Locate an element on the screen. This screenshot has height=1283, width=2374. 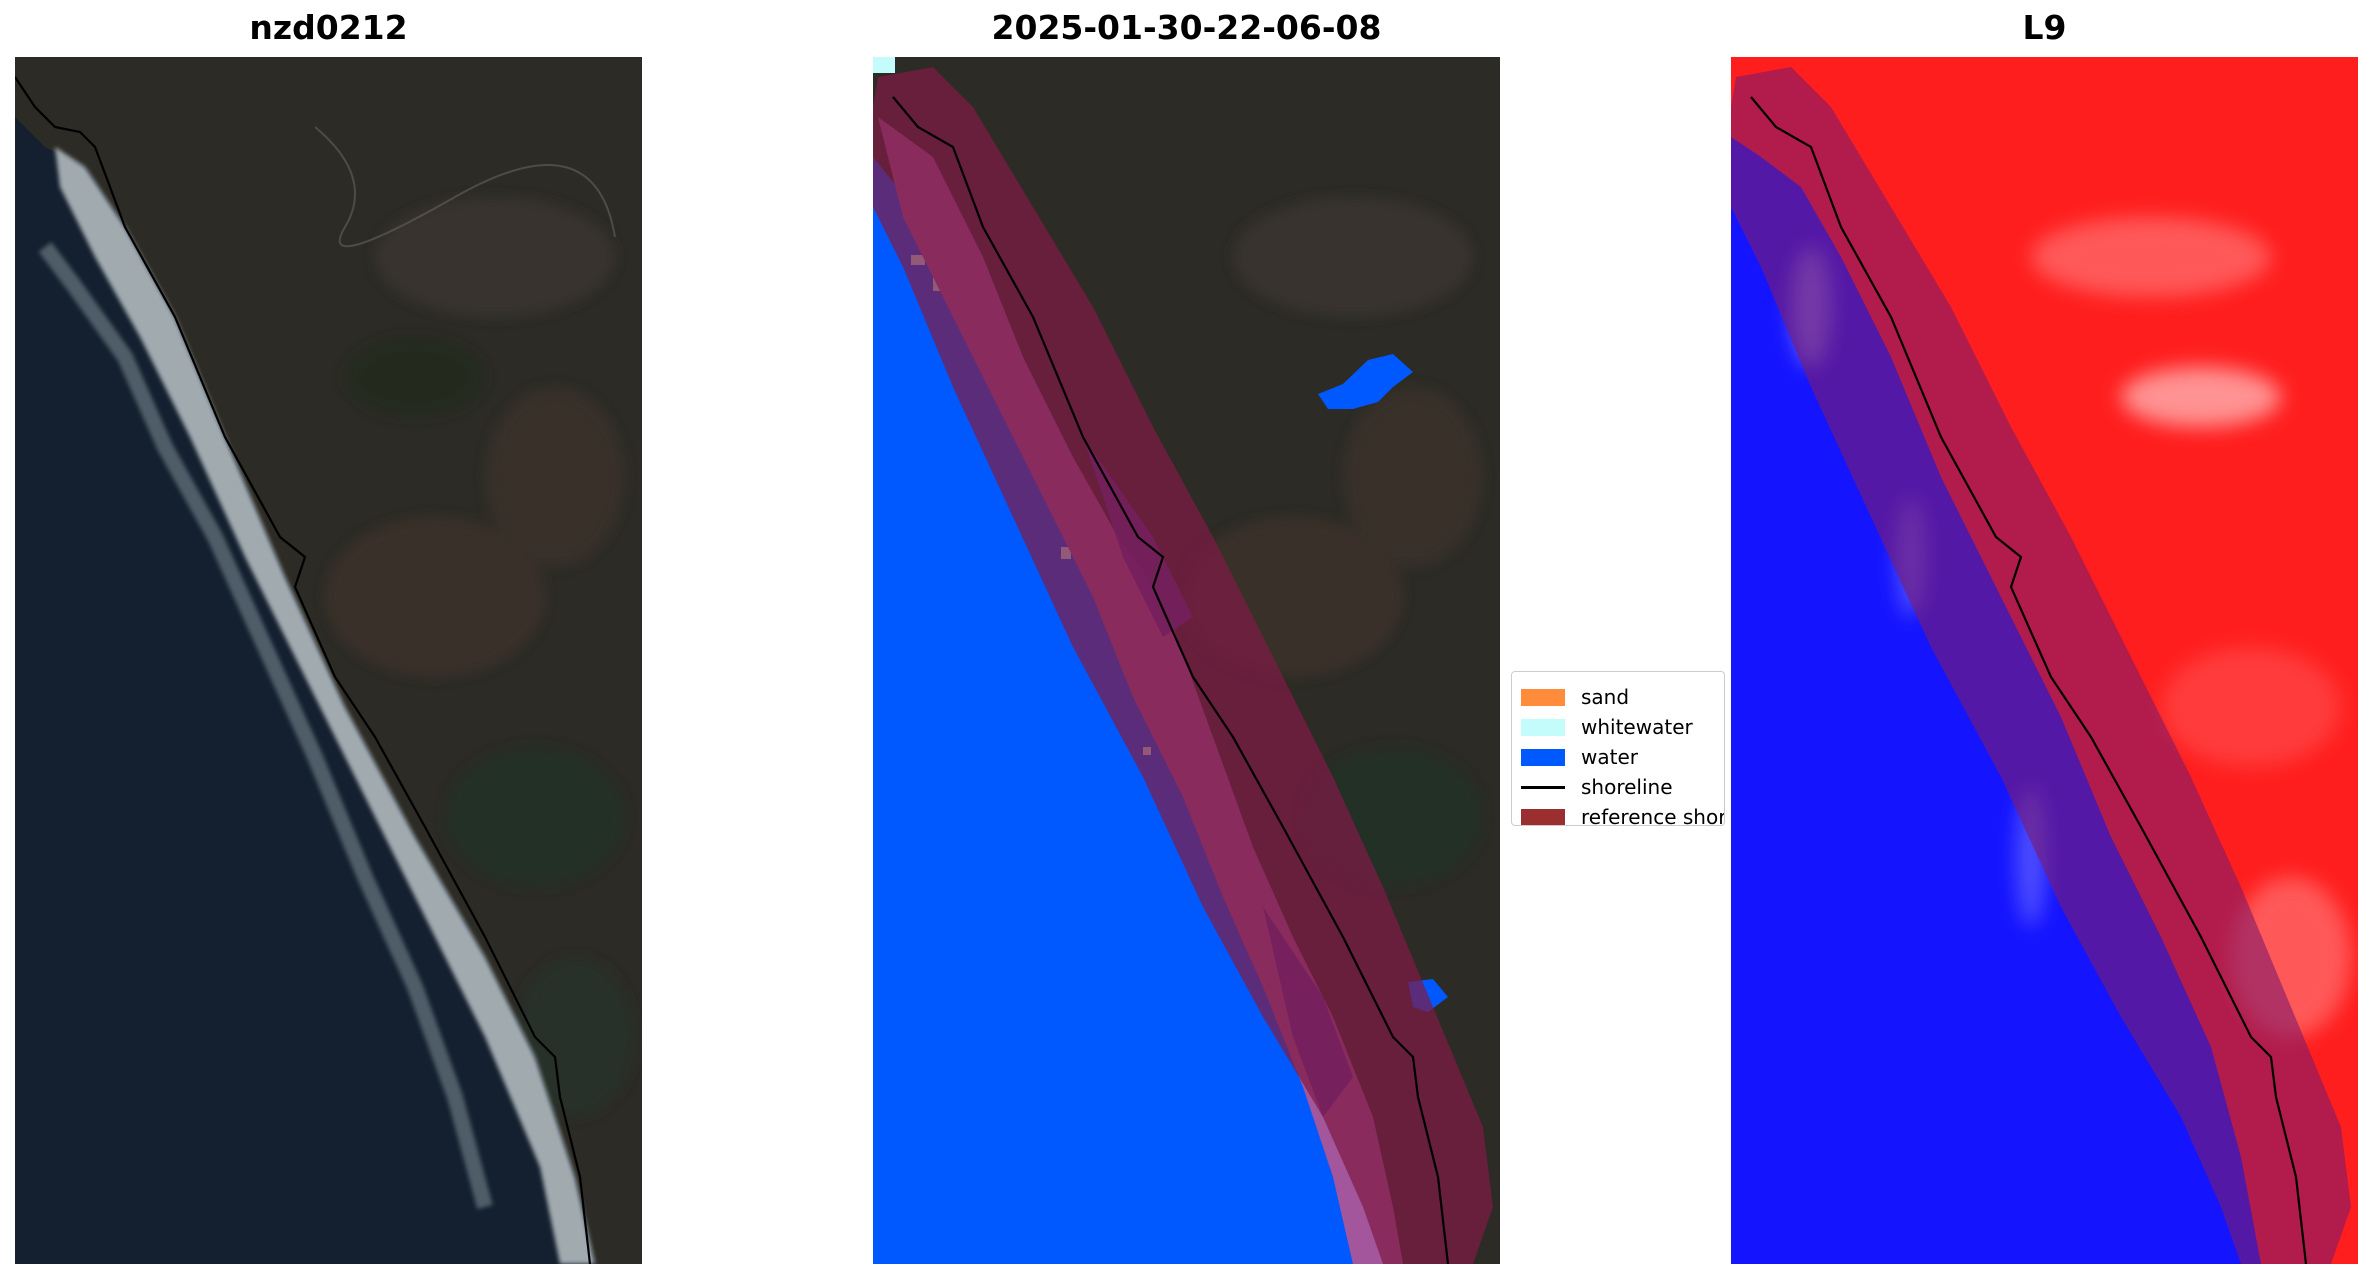
panel-title-classification: 2025-01-30-22-06-08 is located at coordinates (1186, 27).